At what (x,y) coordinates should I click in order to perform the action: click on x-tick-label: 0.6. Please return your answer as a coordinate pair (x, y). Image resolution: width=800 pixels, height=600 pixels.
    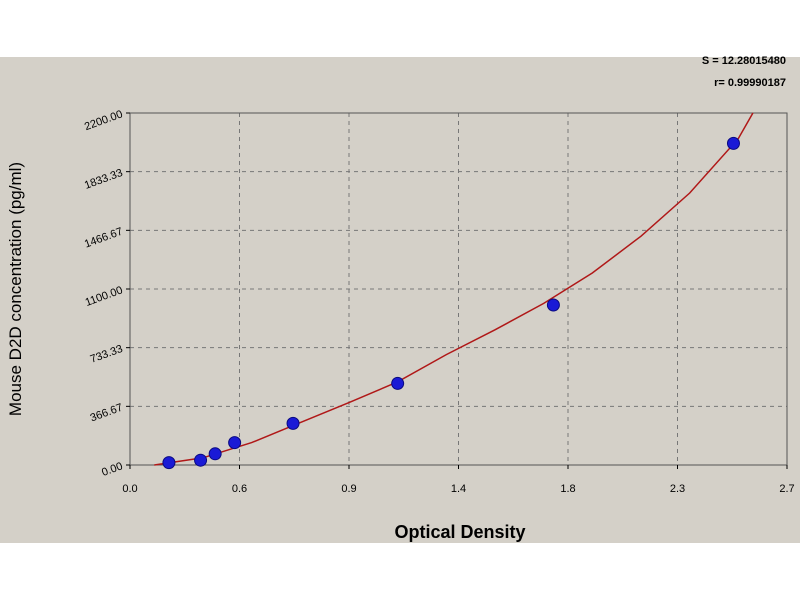
    Looking at the image, I should click on (239, 489).